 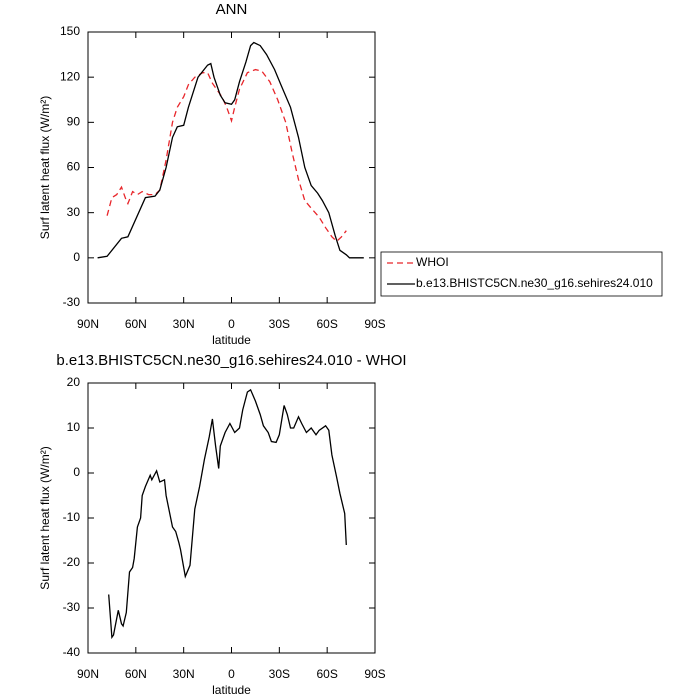 What do you see at coordinates (432, 262) in the screenshot?
I see `legend-label: WHOI` at bounding box center [432, 262].